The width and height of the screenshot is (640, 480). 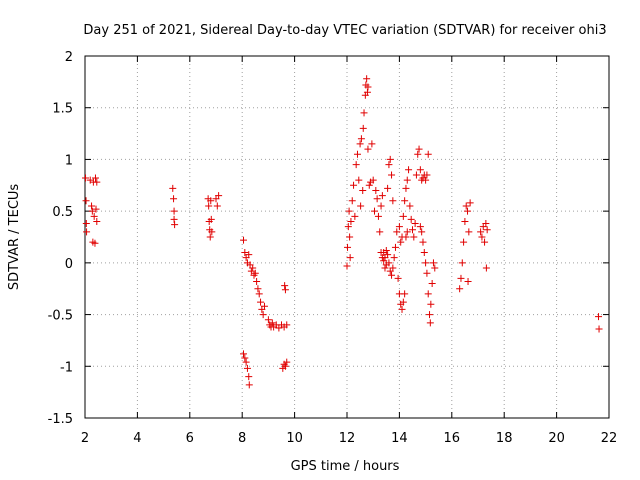 I want to click on x-tick-label: 14, so click(x=399, y=438).